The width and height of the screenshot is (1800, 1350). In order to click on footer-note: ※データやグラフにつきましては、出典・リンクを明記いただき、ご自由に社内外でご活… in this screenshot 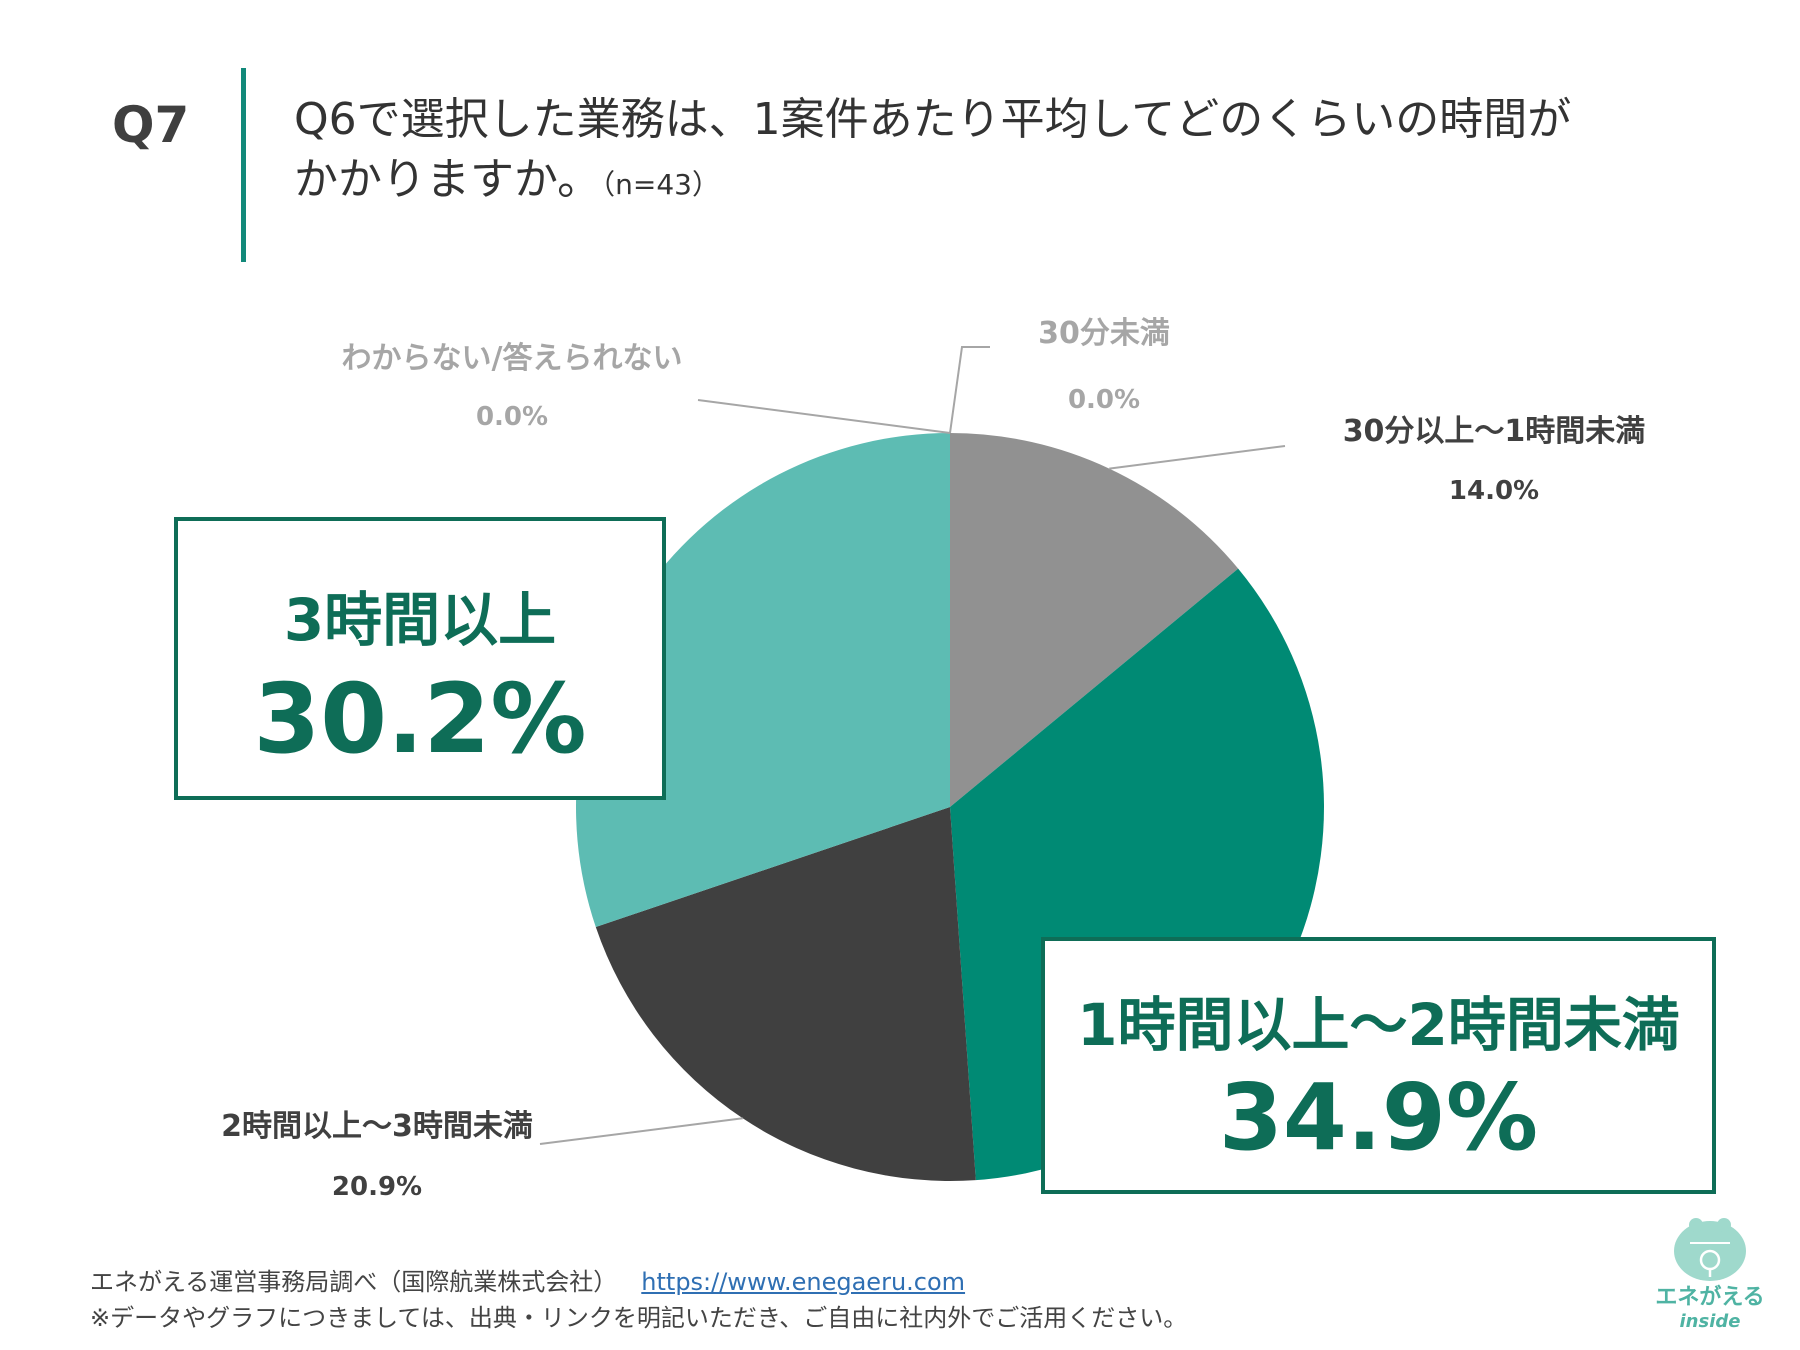, I will do `click(639, 1318)`.